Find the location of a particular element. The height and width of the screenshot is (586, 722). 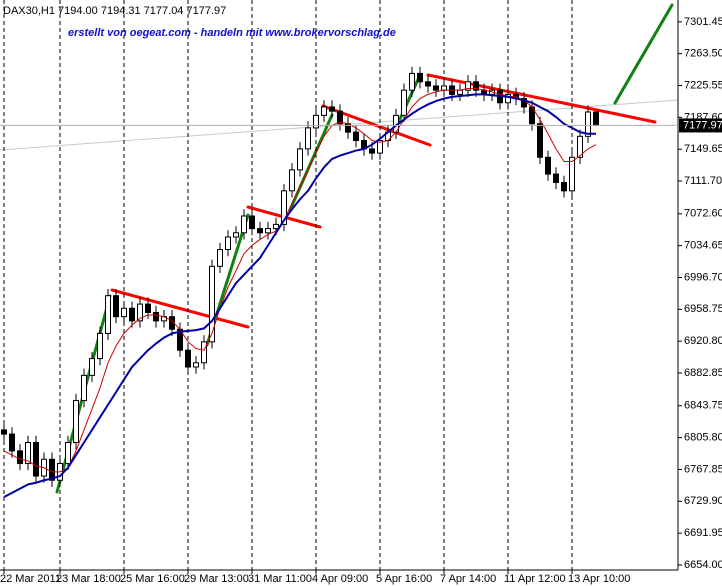

y-tick-label: 7111.70 is located at coordinates (703, 181).